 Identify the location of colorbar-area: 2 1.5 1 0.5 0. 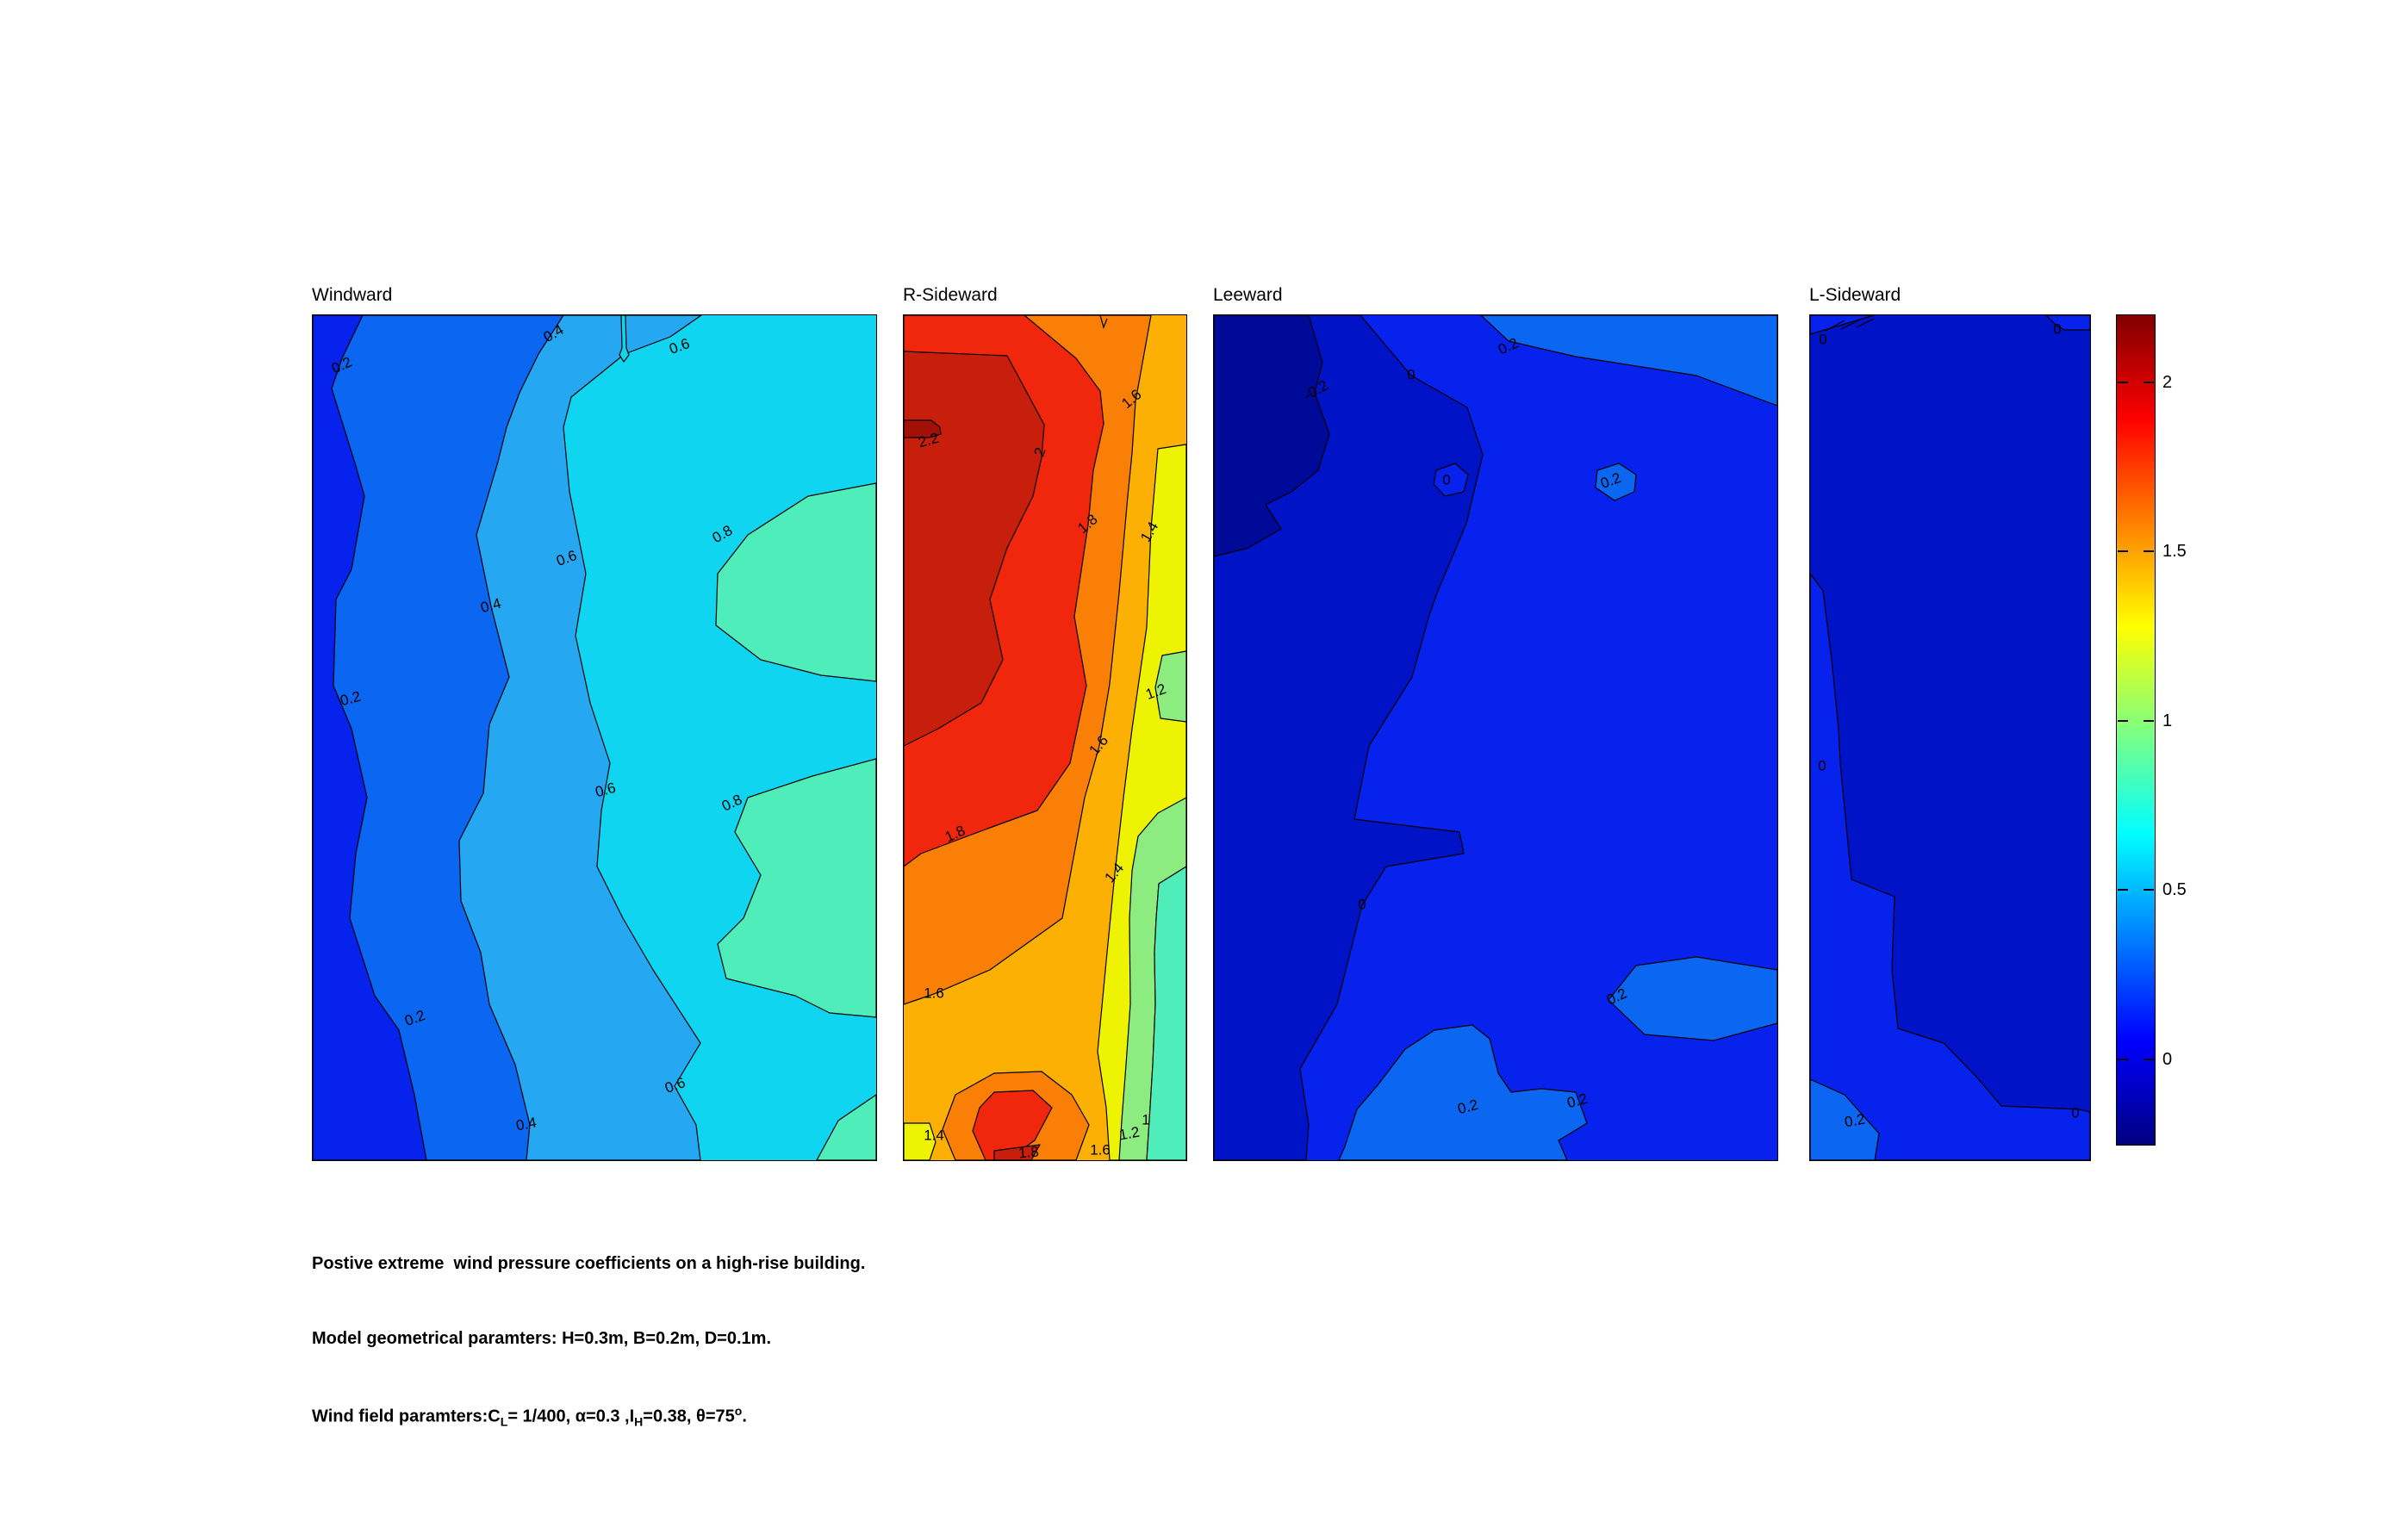
(2168, 730).